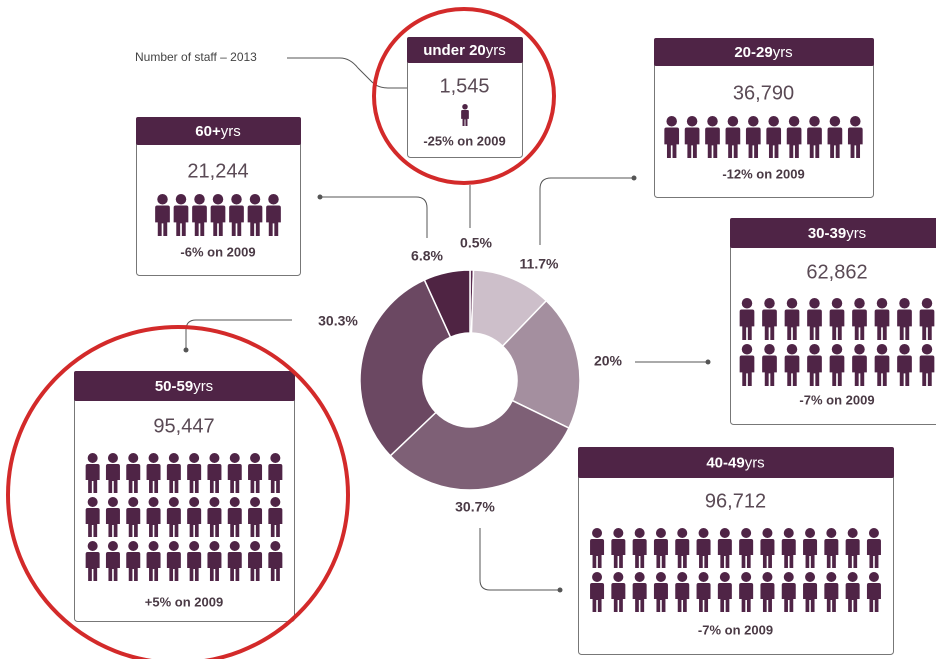 The width and height of the screenshot is (936, 659). What do you see at coordinates (217, 171) in the screenshot?
I see `staff-count: 21,244` at bounding box center [217, 171].